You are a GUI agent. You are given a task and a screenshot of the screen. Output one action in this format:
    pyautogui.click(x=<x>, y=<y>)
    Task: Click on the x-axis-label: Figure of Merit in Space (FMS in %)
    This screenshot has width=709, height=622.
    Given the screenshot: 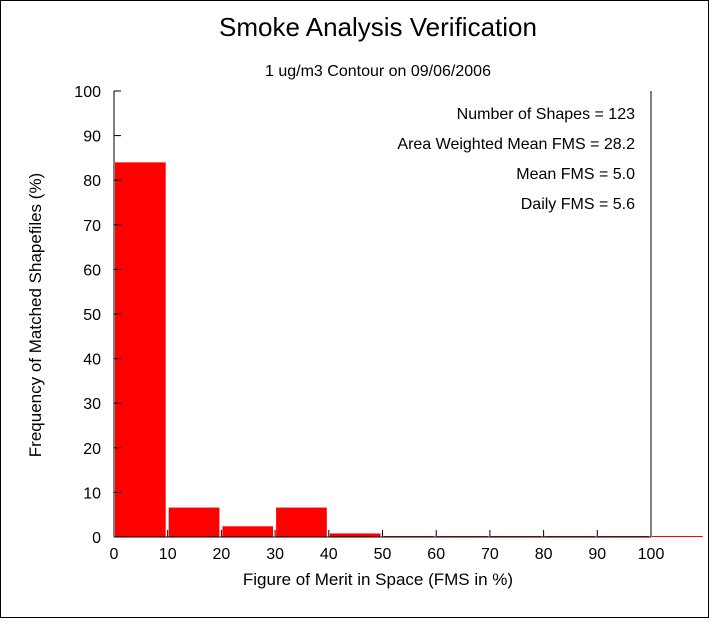 What is the action you would take?
    pyautogui.click(x=378, y=579)
    